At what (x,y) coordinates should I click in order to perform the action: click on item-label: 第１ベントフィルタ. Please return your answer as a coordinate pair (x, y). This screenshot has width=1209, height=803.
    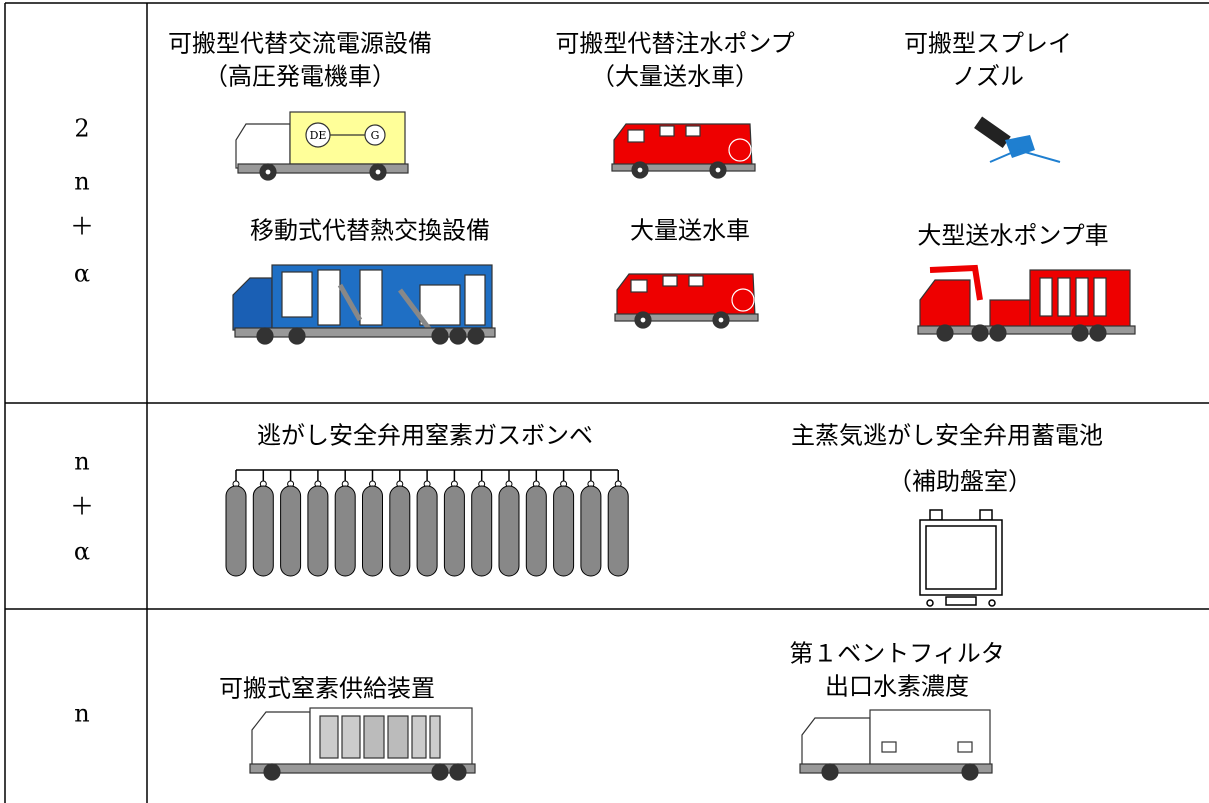
    Looking at the image, I should click on (897, 654).